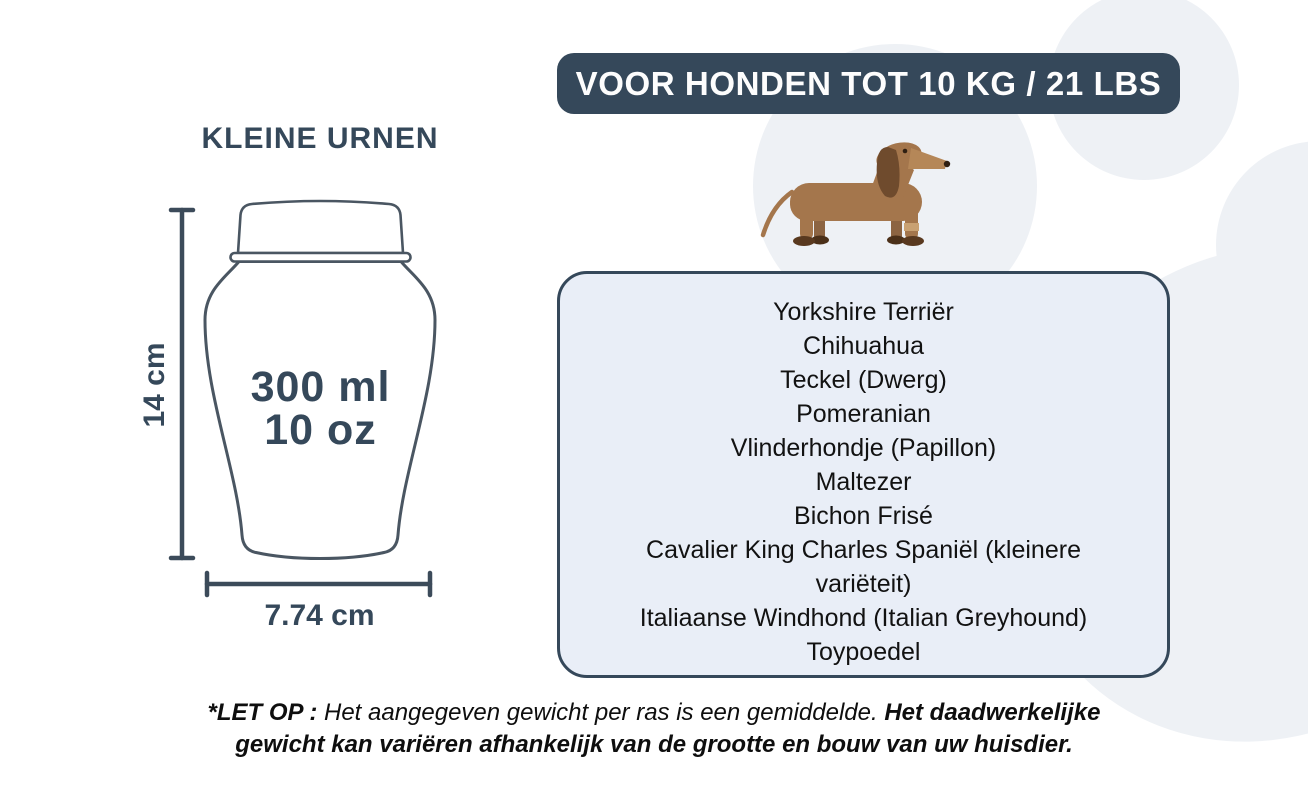  What do you see at coordinates (863, 482) in the screenshot?
I see `breed-item: Maltezer` at bounding box center [863, 482].